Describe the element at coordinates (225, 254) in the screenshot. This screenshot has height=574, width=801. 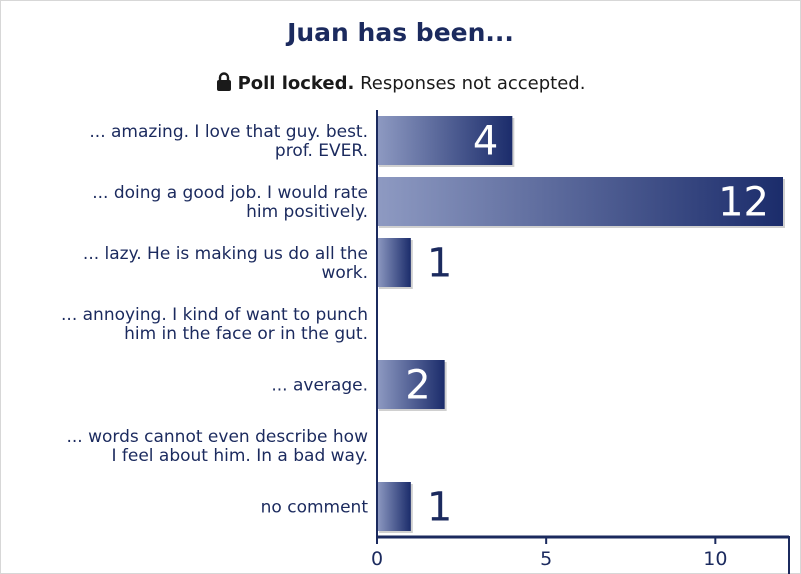
I see `category-label: ... lazy. He is making us do all the` at that location.